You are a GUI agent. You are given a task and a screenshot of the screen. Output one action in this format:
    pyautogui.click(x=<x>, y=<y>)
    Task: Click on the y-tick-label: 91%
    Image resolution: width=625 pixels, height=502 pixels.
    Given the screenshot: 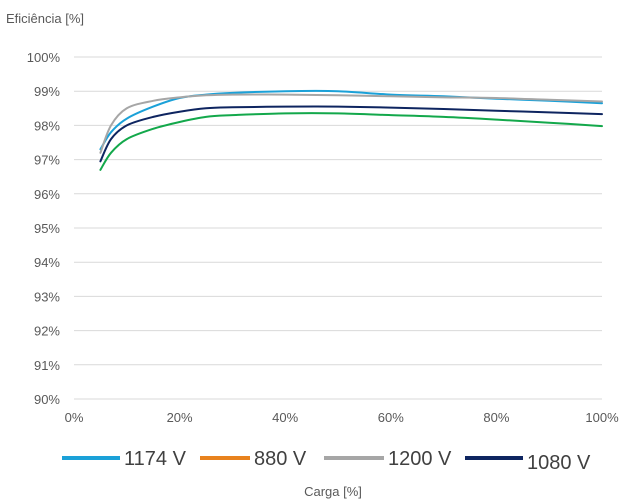 What is the action you would take?
    pyautogui.click(x=47, y=365)
    